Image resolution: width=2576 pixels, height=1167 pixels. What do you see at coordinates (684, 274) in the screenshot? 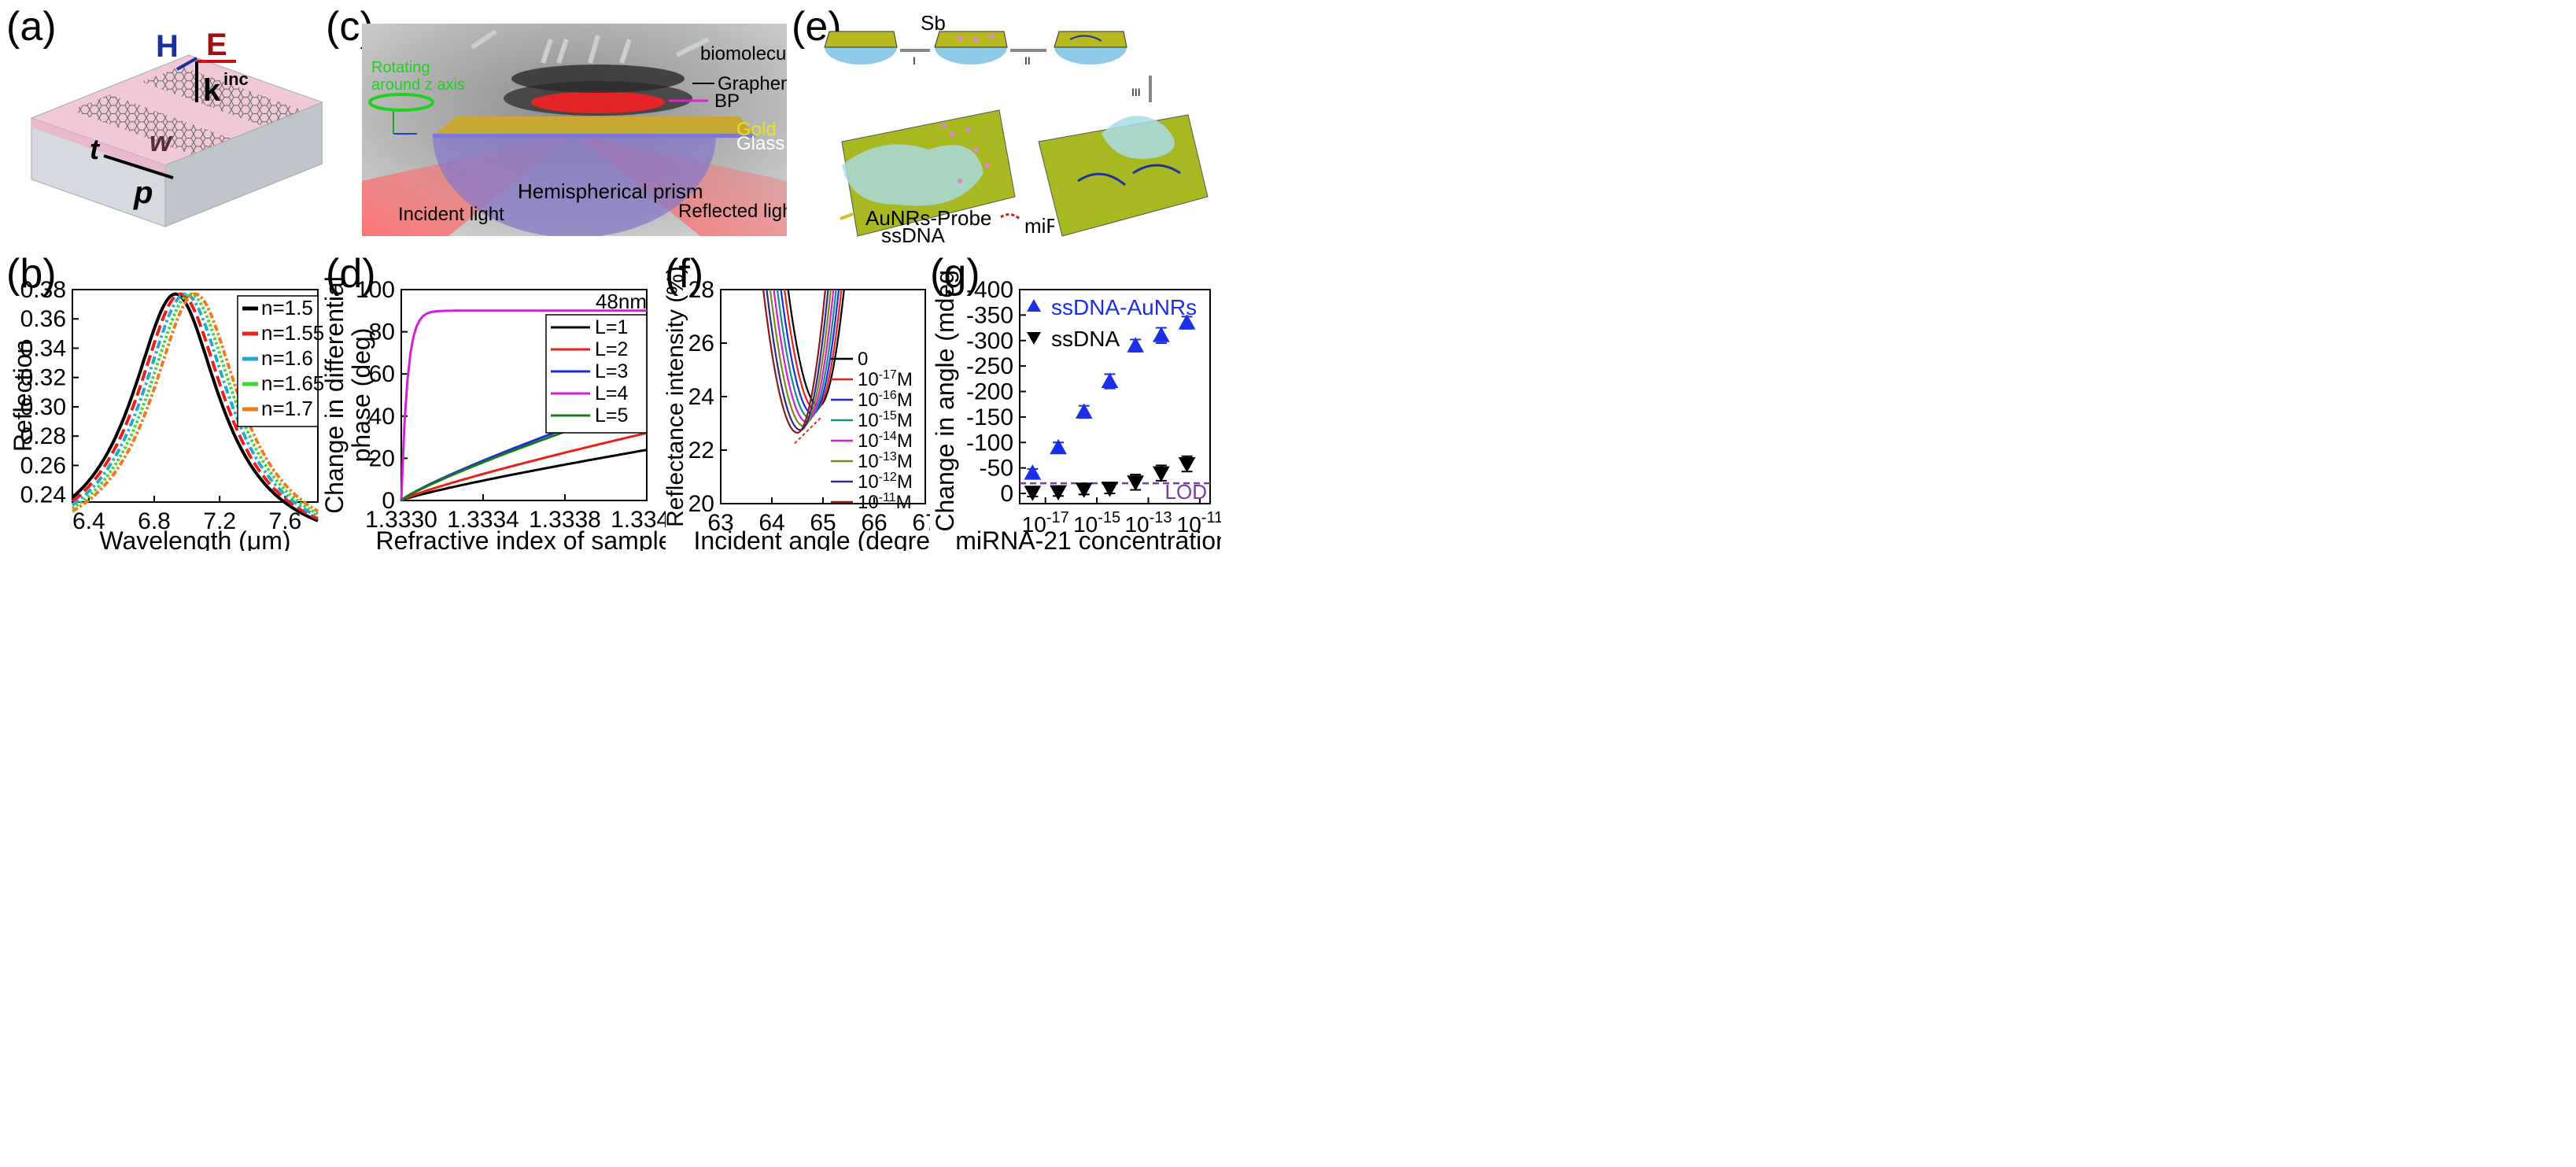
I see `panel-label-f: (f)` at bounding box center [684, 274].